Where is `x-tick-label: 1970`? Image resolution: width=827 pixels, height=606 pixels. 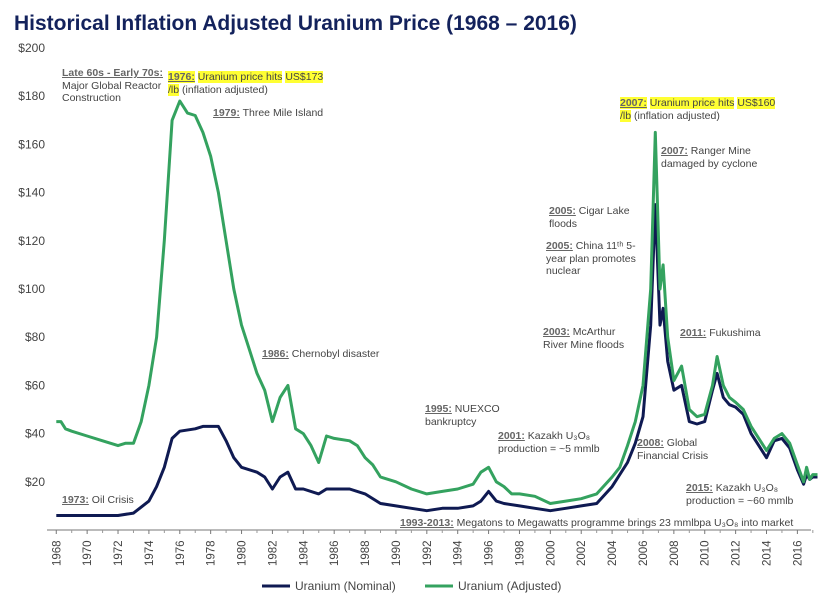 x-tick-label: 1970 is located at coordinates (88, 553).